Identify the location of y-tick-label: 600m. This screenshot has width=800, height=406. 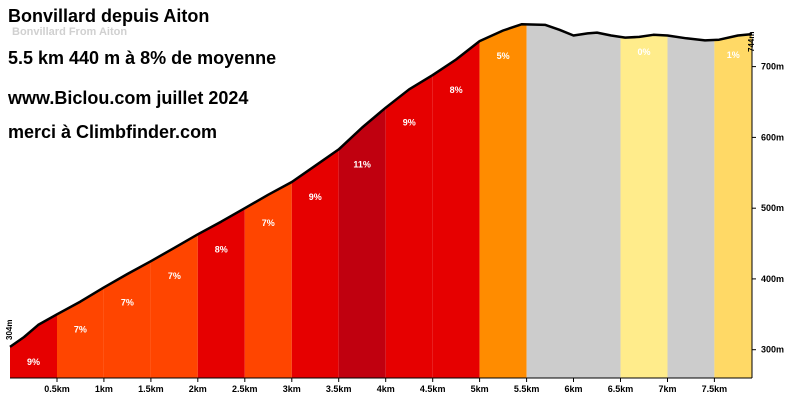
(772, 137).